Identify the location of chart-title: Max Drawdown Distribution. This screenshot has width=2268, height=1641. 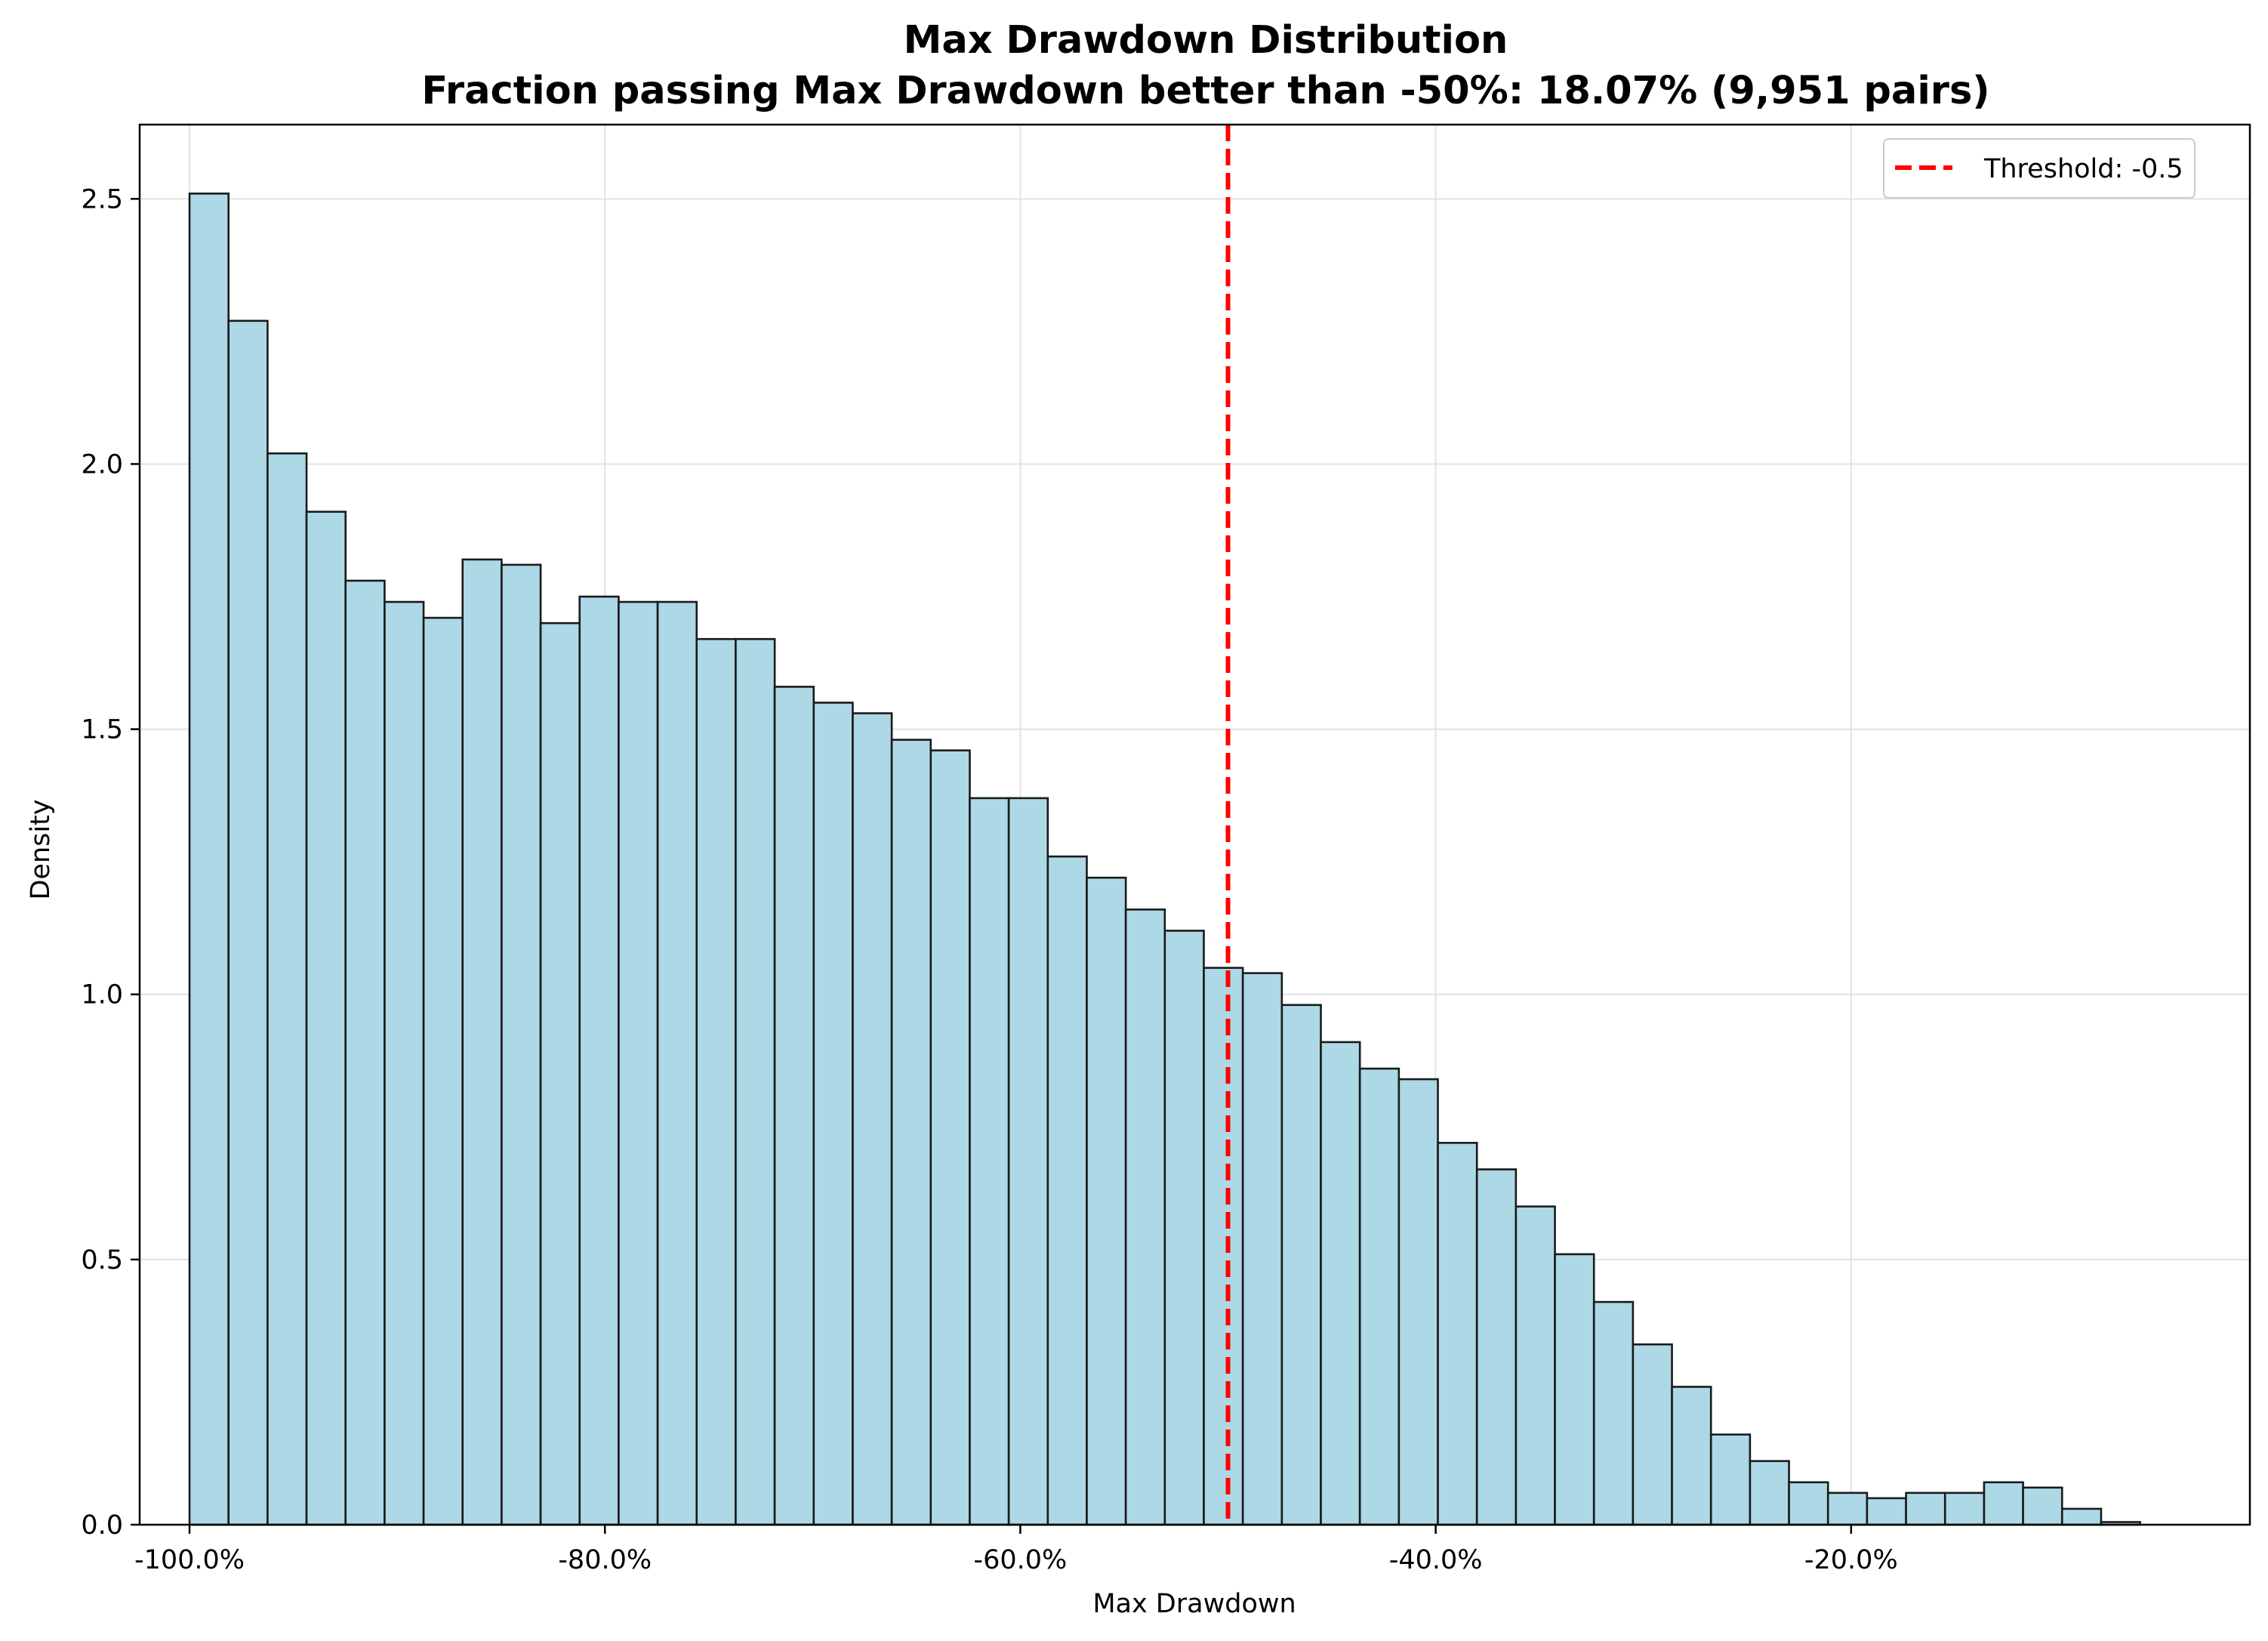
(1206, 40).